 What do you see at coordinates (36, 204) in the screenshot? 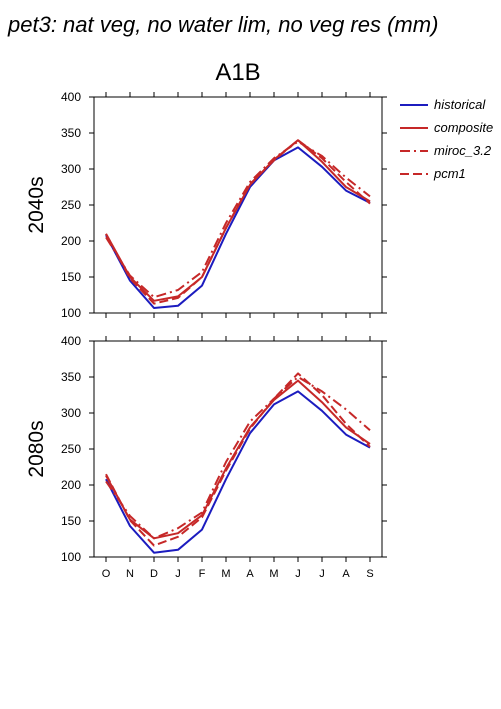
I see `panel-ylabel: 2040s` at bounding box center [36, 204].